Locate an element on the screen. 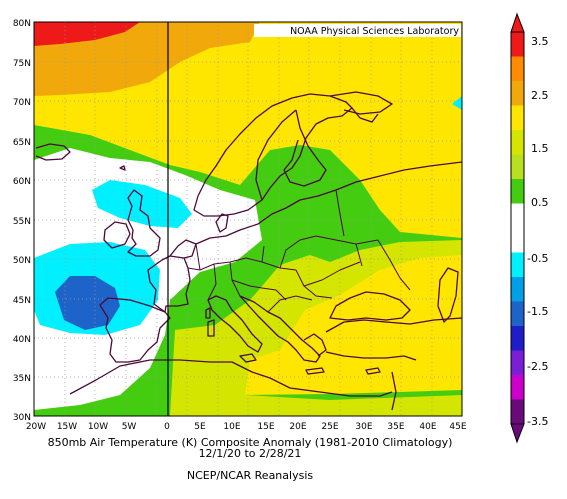  color-legend: 3.5 2.5 1.5 0.5 -0.5 -1.5 -2.5 -3.5 is located at coordinates (529, 228).